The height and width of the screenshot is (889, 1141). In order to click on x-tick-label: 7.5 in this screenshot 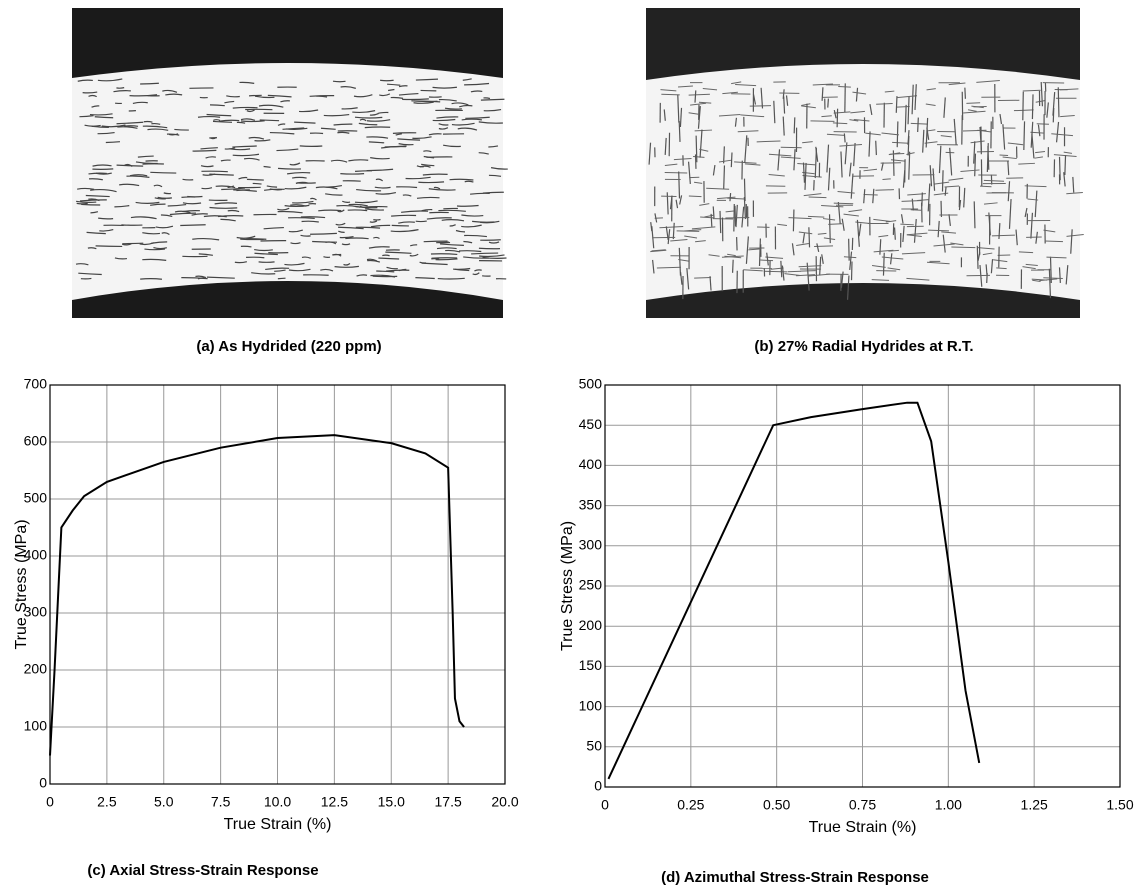, I will do `click(221, 802)`.